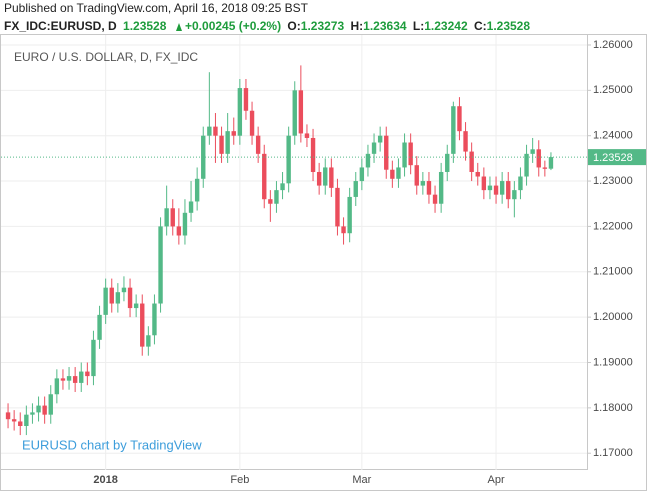  What do you see at coordinates (323, 26) in the screenshot?
I see `open-value: 1.23273` at bounding box center [323, 26].